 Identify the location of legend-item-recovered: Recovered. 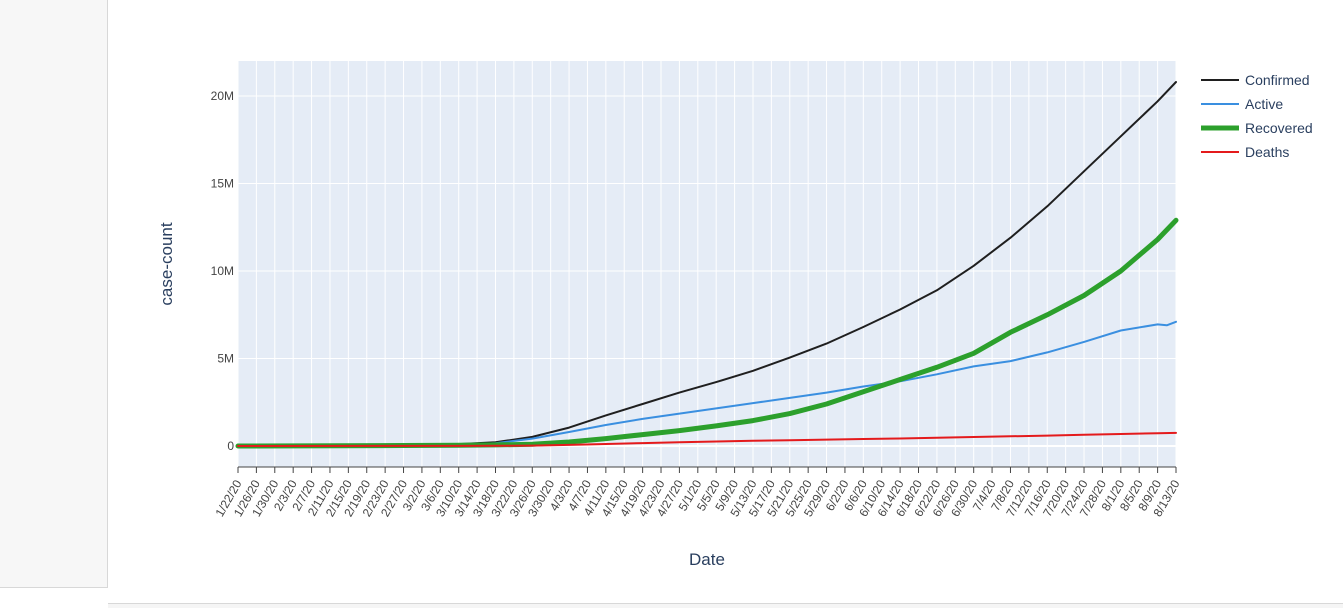
(1257, 128).